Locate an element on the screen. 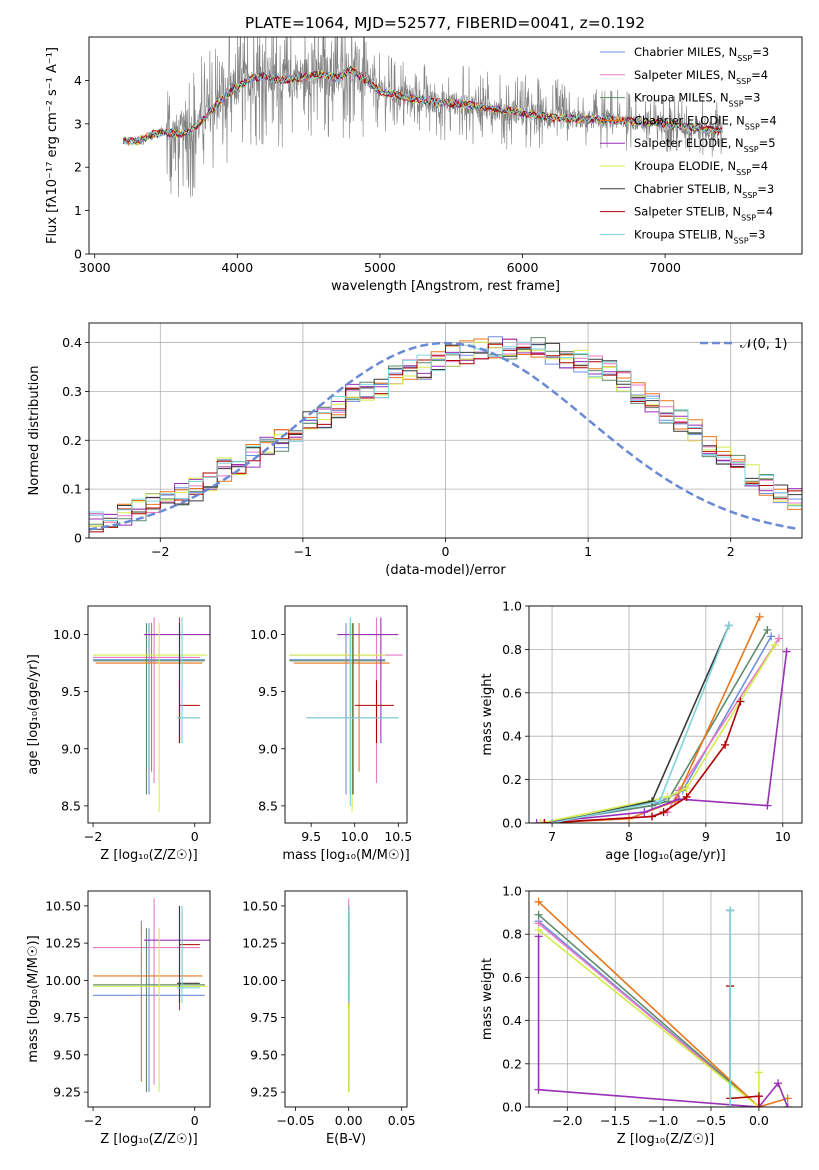 This screenshot has height=1170, width=819. y-tick-label: 0 is located at coordinates (78, 254).